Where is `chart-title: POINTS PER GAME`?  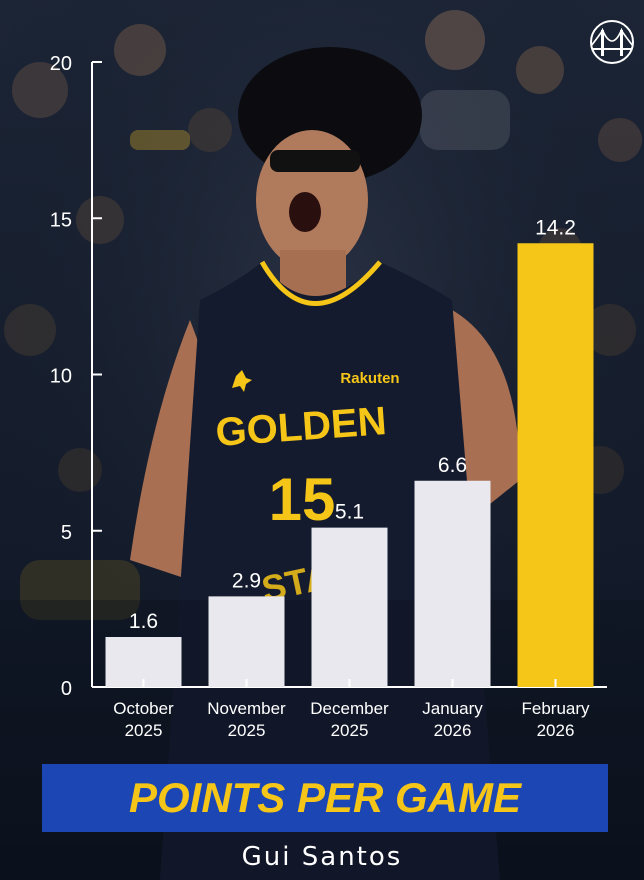
chart-title: POINTS PER GAME is located at coordinates (325, 797).